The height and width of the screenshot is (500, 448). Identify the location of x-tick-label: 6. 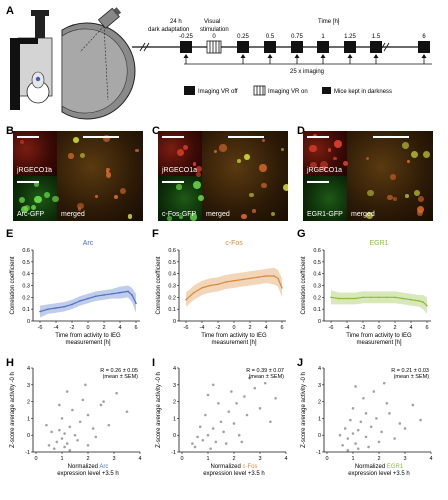
(135, 328).